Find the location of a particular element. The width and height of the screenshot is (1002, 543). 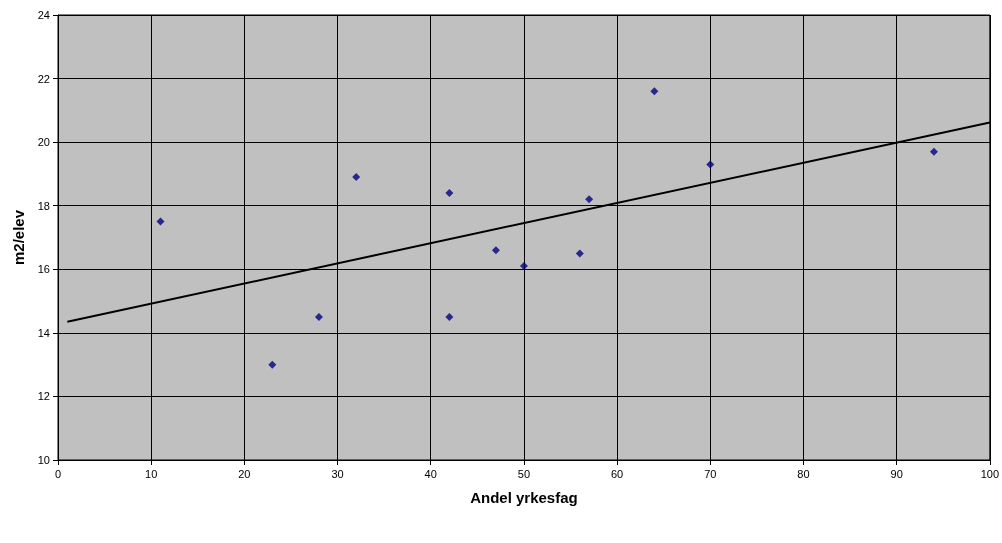

x-tick-label: 0 is located at coordinates (58, 473).